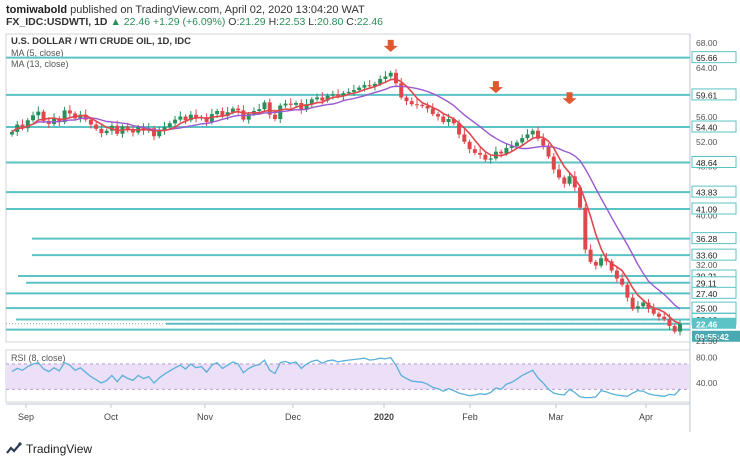 This screenshot has width=740, height=460. What do you see at coordinates (274, 22) in the screenshot?
I see `high-label: H:` at bounding box center [274, 22].